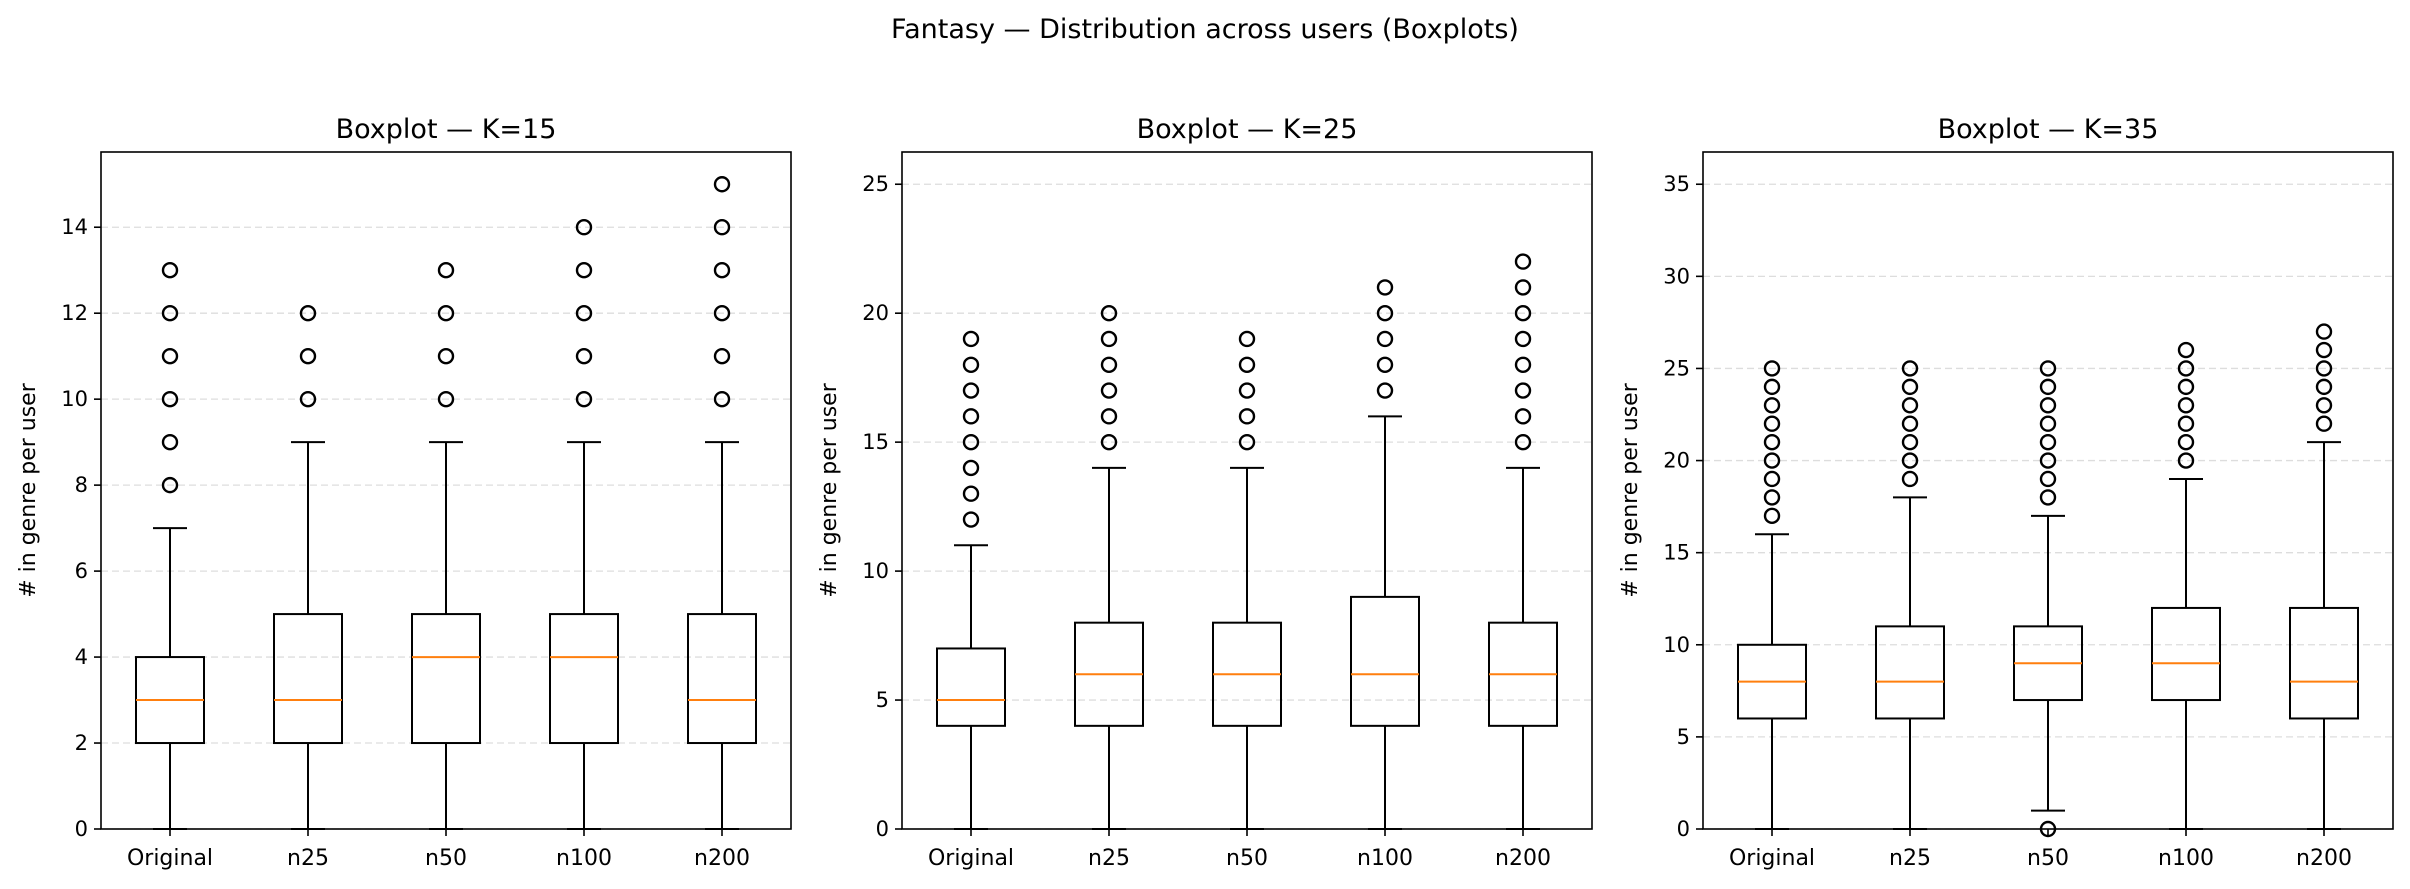  Describe the element at coordinates (446, 129) in the screenshot. I see `panel-title: Boxplot — K=15` at that location.